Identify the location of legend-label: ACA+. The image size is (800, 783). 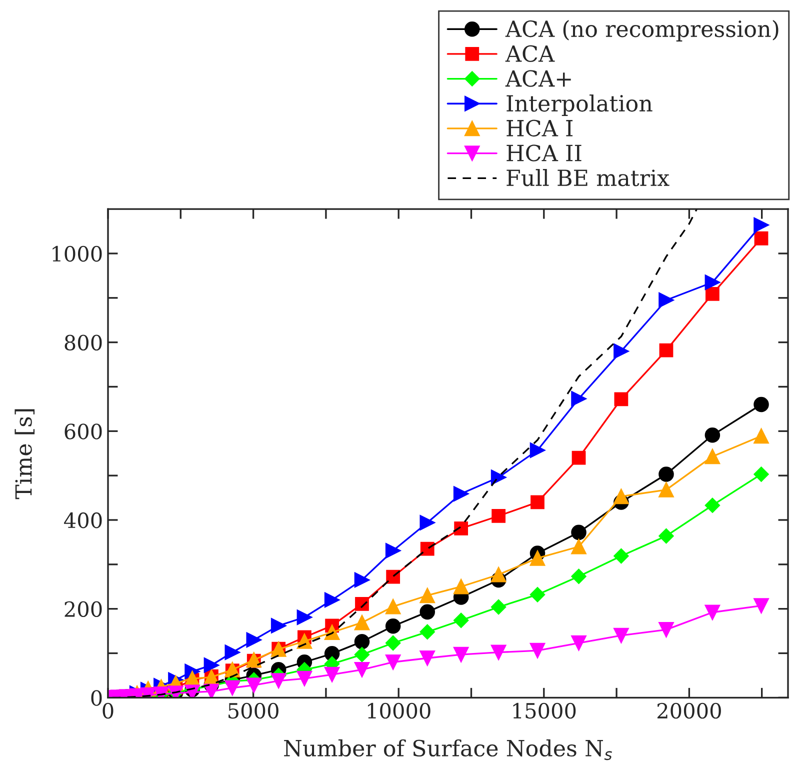
(538, 78).